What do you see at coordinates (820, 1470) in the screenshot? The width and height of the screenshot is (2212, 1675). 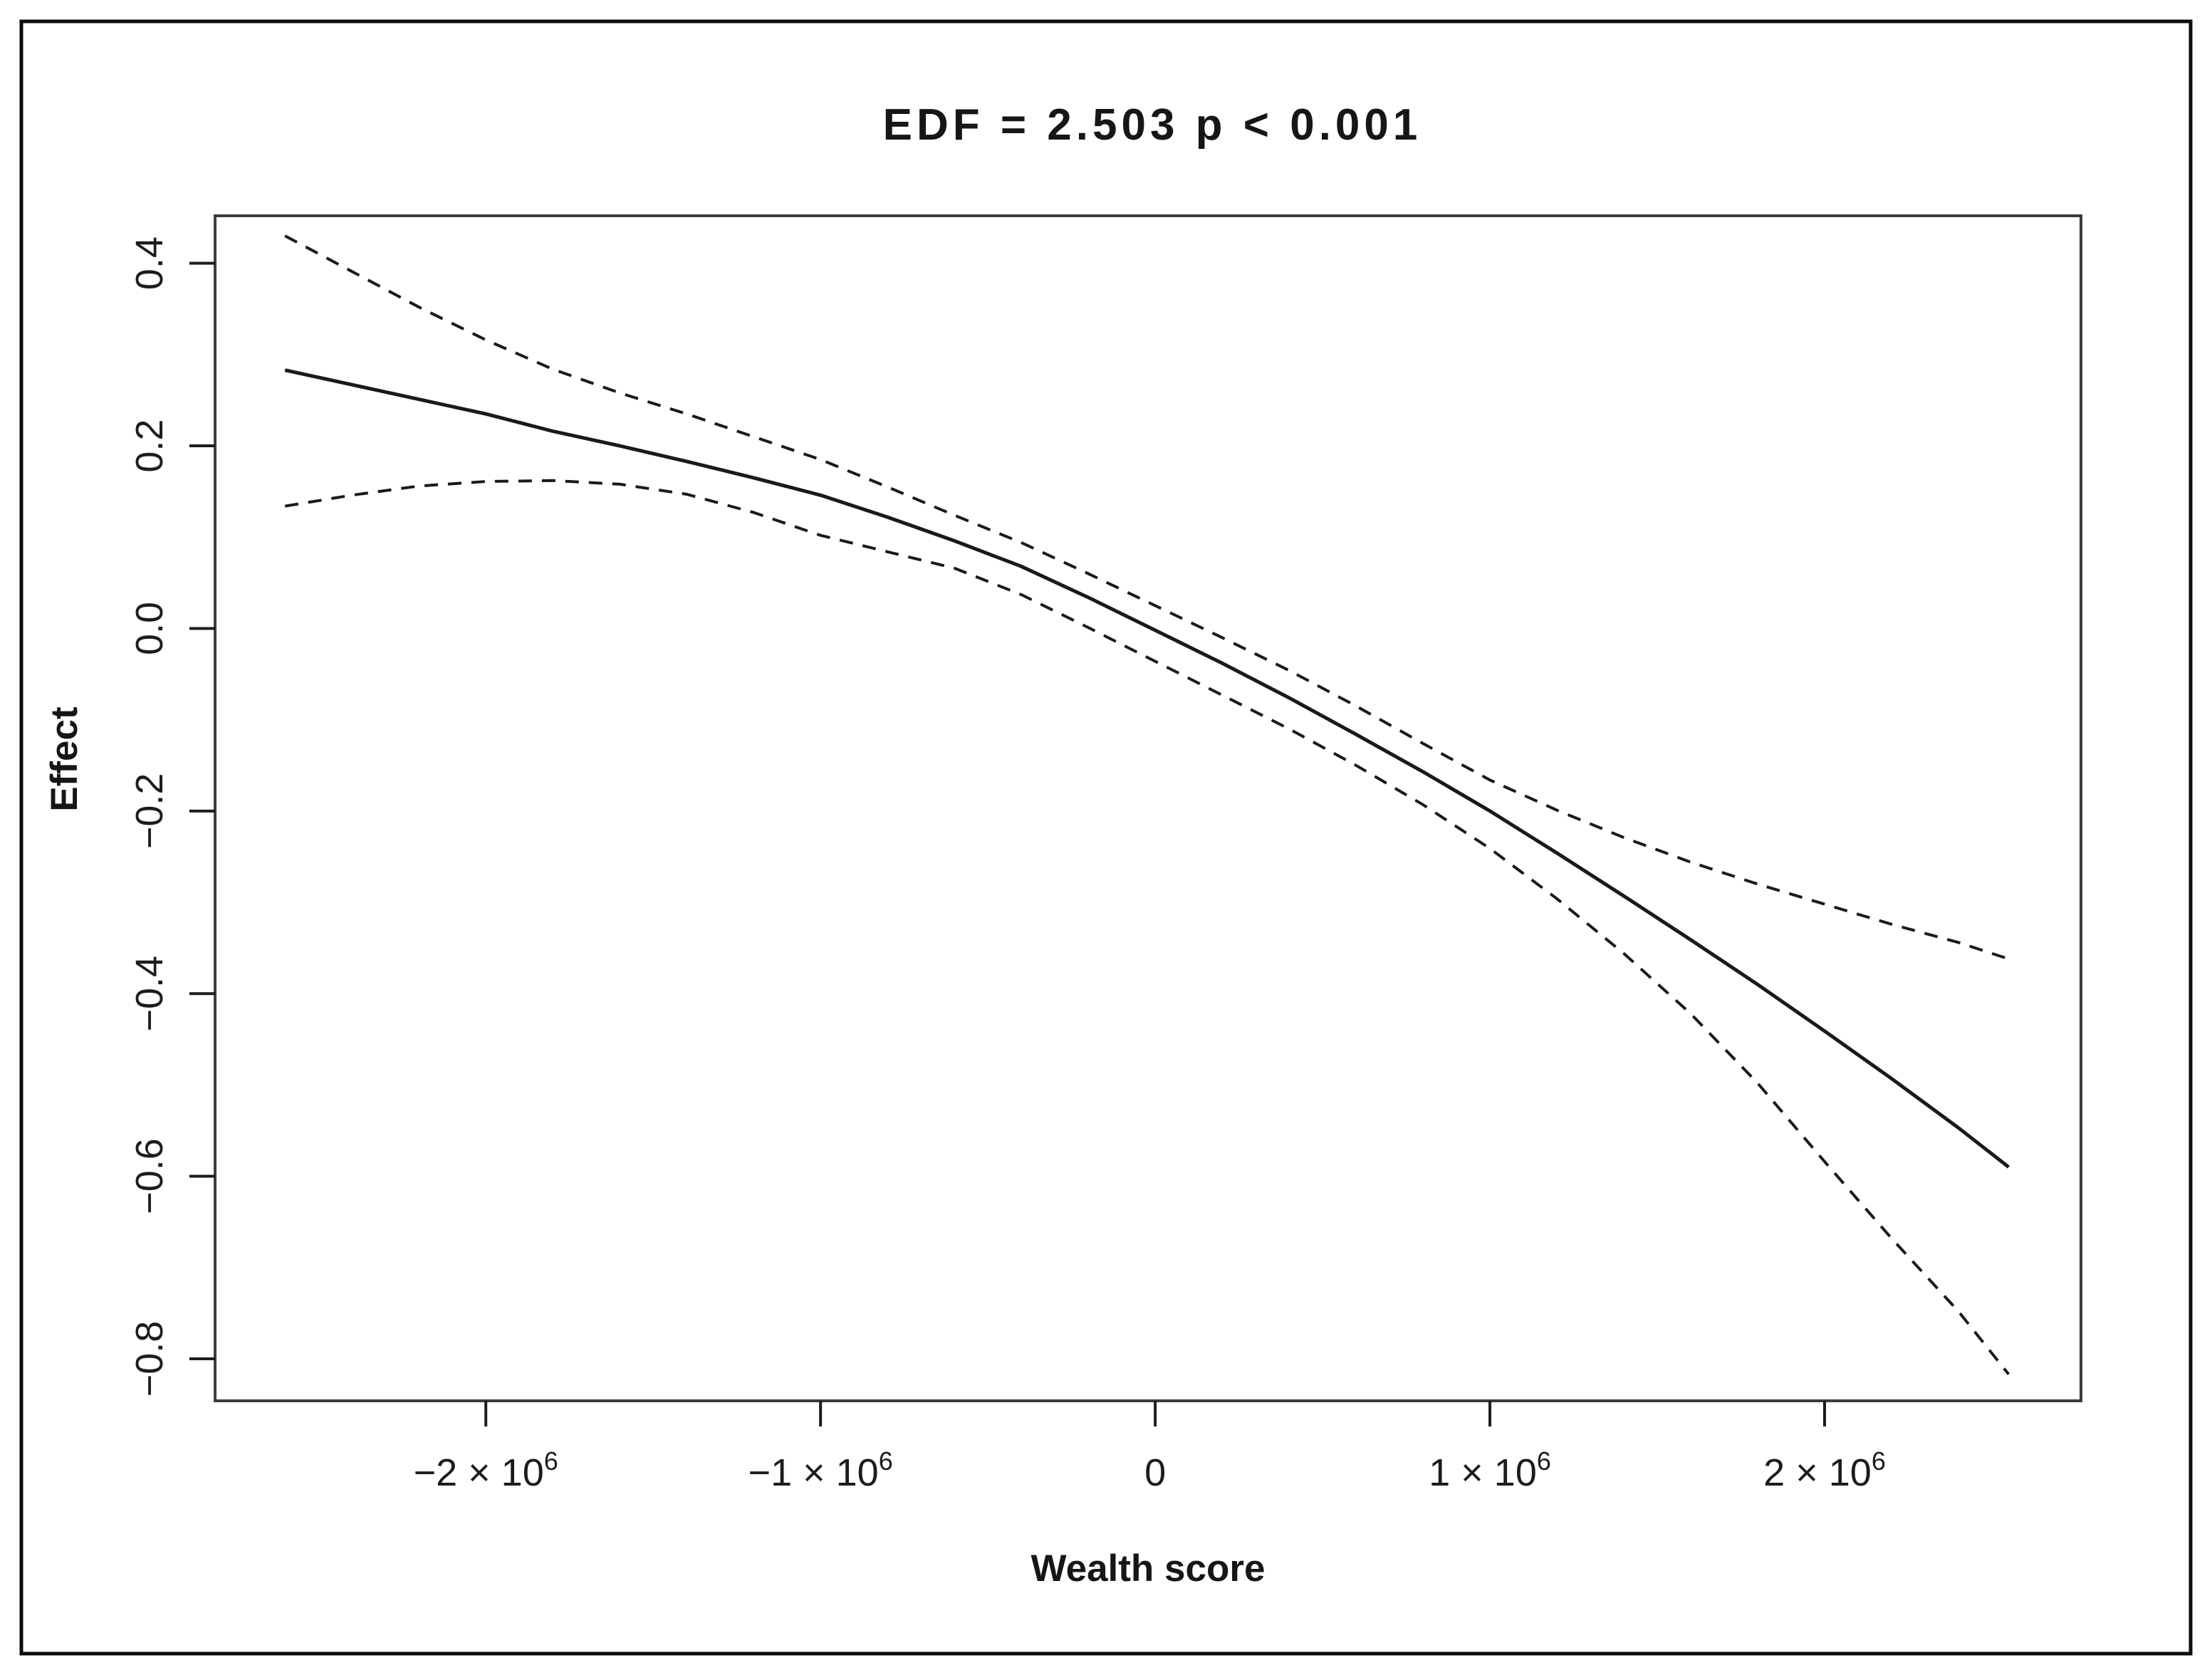 I see `x-tick-label: −1 × 10⁶` at bounding box center [820, 1470].